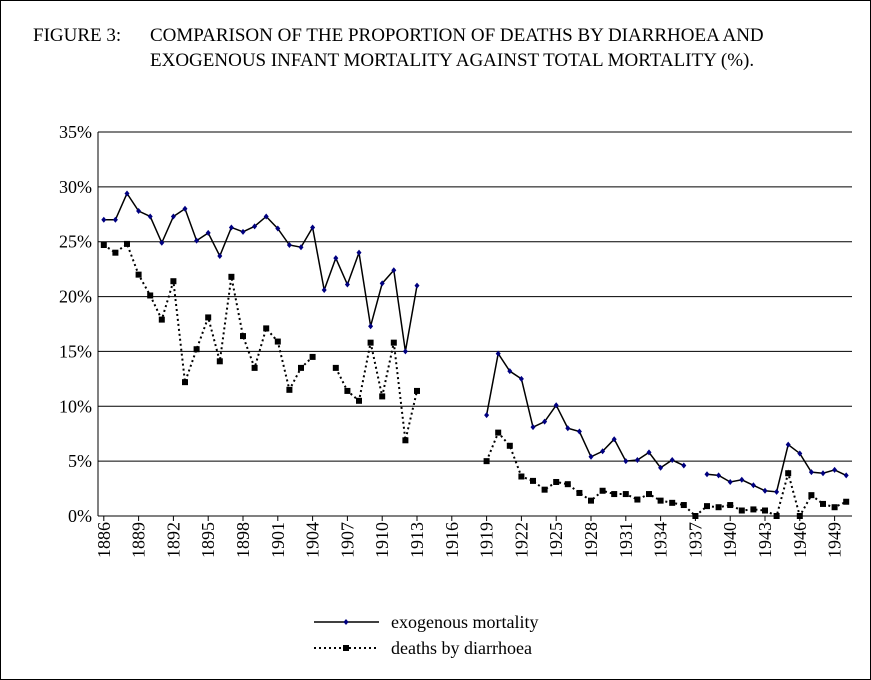  I want to click on x-tick-label: 1889, so click(139, 540).